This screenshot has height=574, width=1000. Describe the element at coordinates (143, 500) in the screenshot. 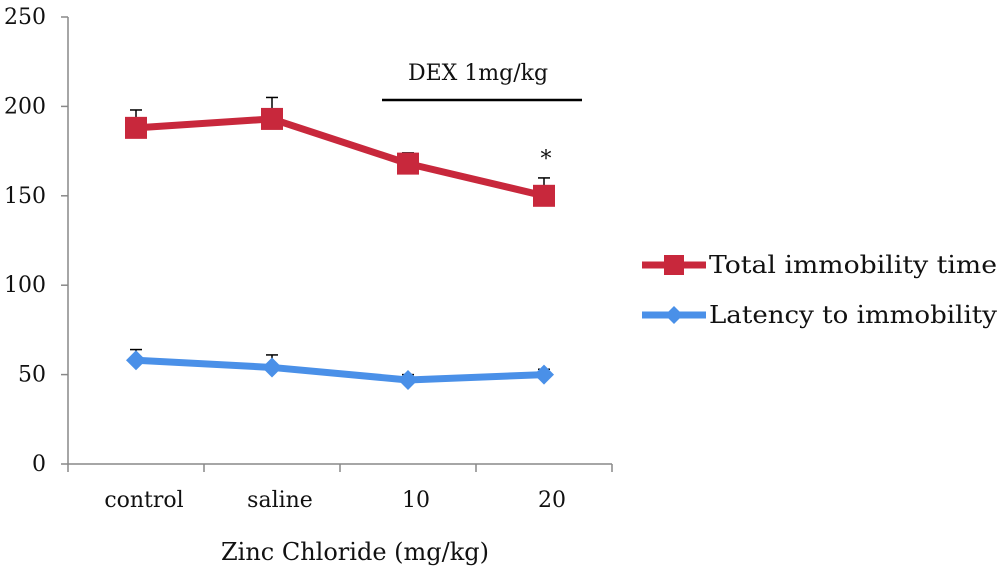

I see `x-tick-label: control` at that location.